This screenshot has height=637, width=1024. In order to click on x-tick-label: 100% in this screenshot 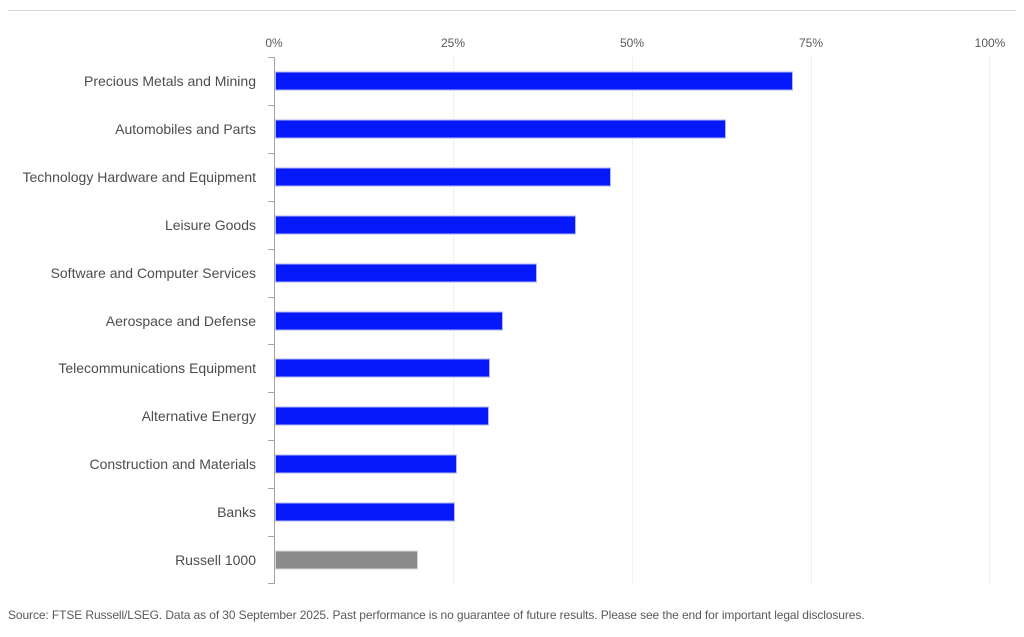, I will do `click(990, 43)`.